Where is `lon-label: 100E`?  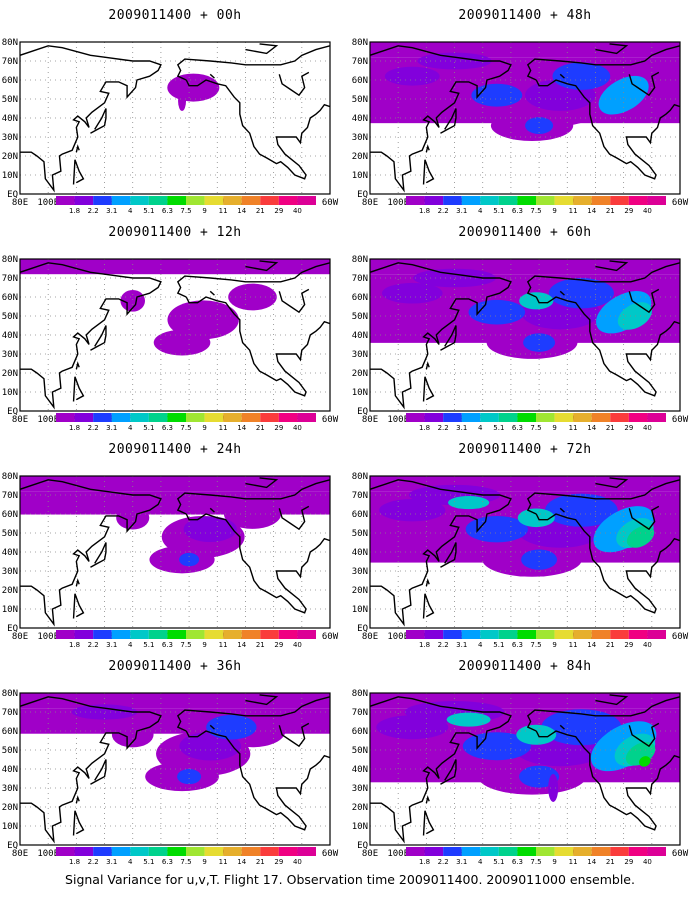
lon-label: 100E is located at coordinates (398, 854).